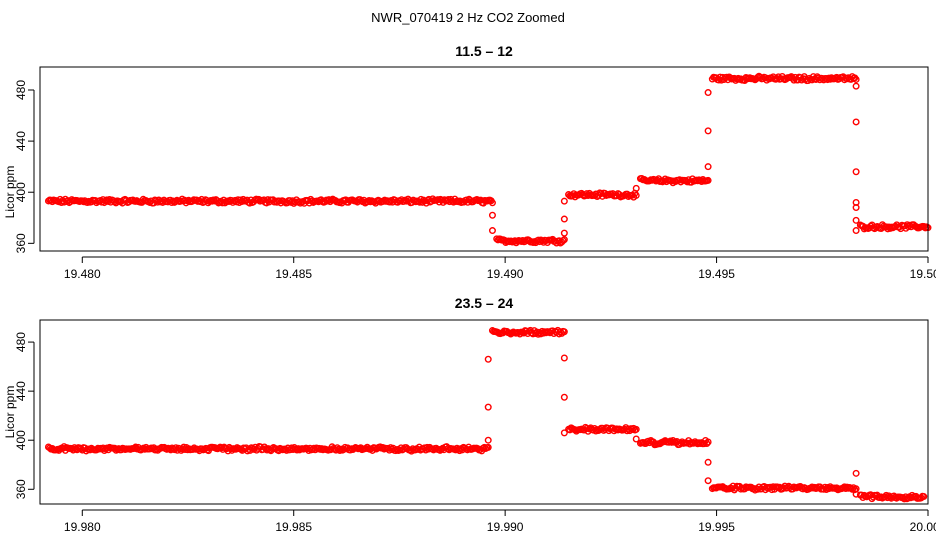 The image size is (936, 540). I want to click on x-tick-label: 20.000, so click(923, 527).